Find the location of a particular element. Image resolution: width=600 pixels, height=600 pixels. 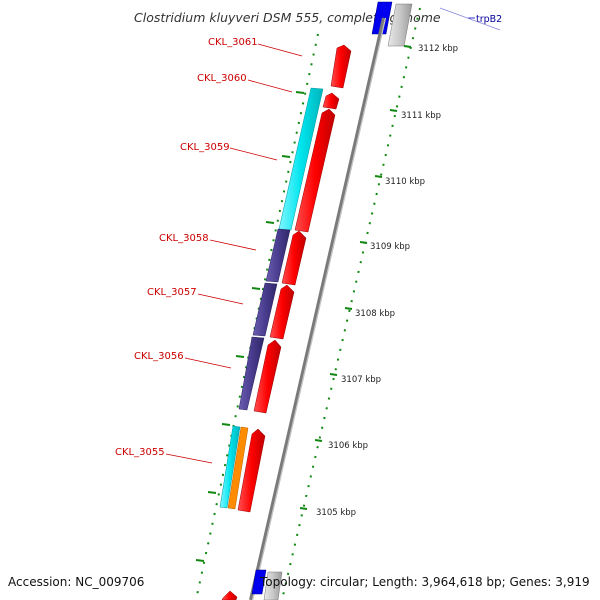

gene-arrow-bottom is located at coordinates (229, 595).